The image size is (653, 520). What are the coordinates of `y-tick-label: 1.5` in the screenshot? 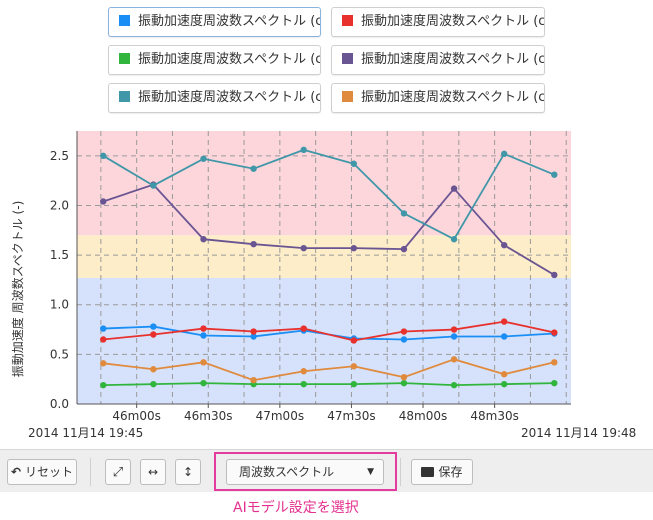 It's located at (59, 255).